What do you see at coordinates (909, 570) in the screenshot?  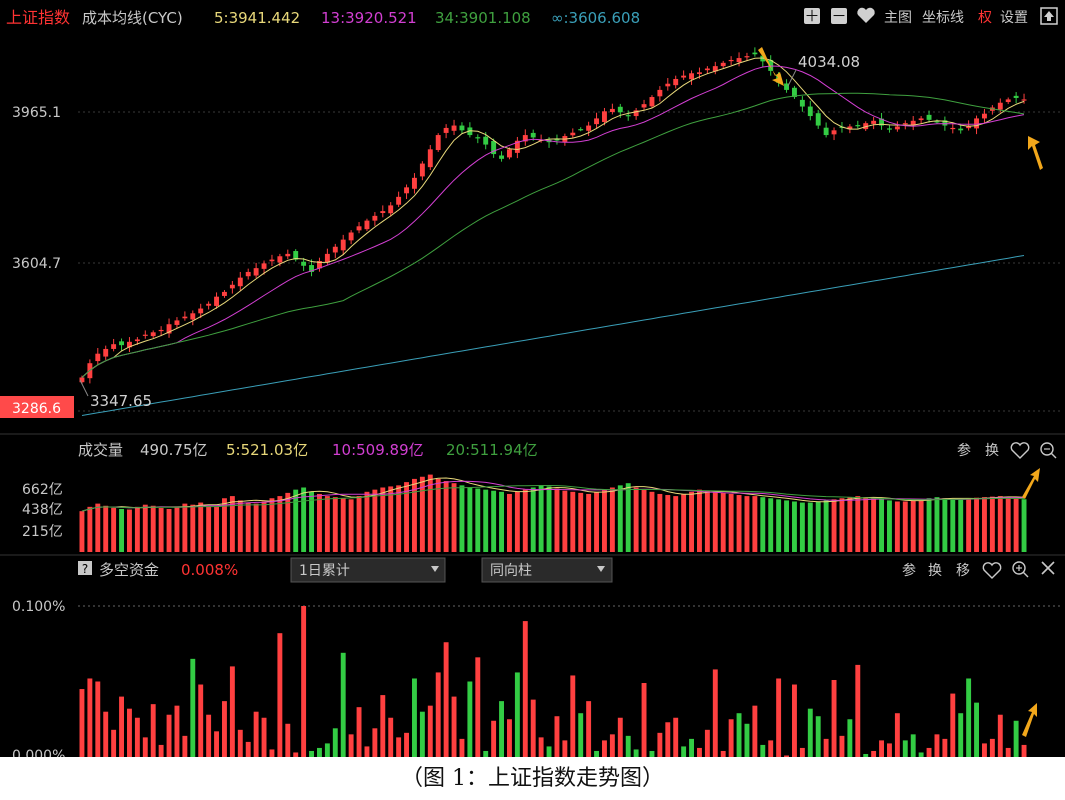 I see `fund-param-button: 参` at bounding box center [909, 570].